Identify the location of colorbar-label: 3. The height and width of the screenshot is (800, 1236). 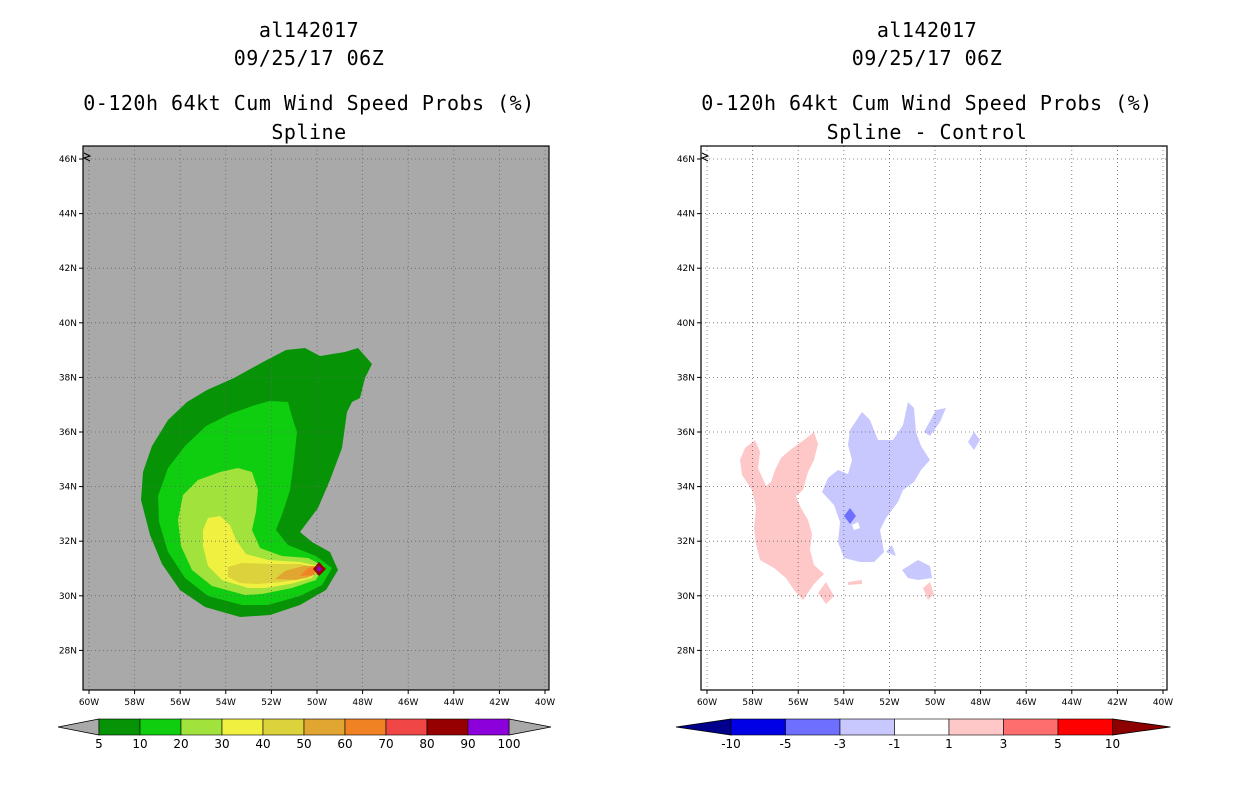
(1004, 744).